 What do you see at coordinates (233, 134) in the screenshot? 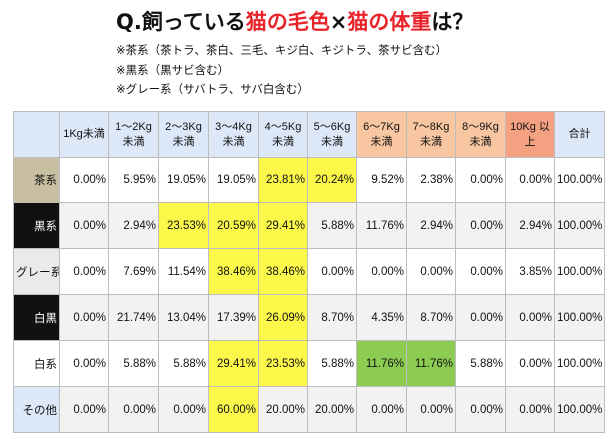
I see `column-header: 3～4Kg 未満` at bounding box center [233, 134].